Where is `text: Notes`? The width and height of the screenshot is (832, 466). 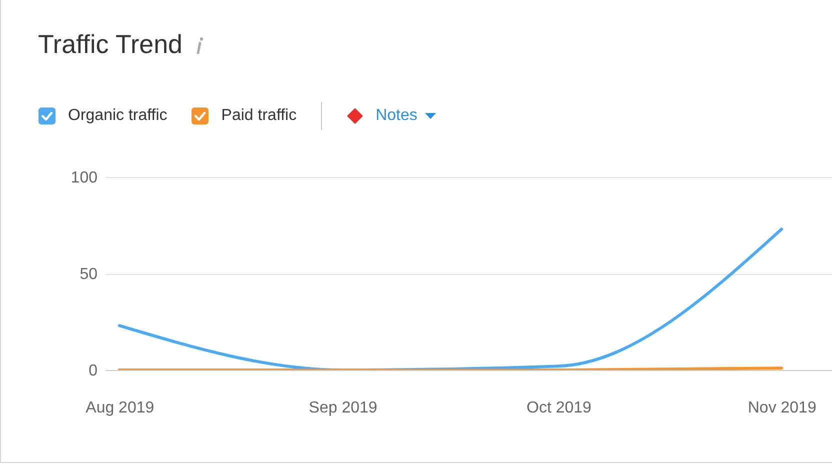
text: Notes is located at coordinates (397, 116).